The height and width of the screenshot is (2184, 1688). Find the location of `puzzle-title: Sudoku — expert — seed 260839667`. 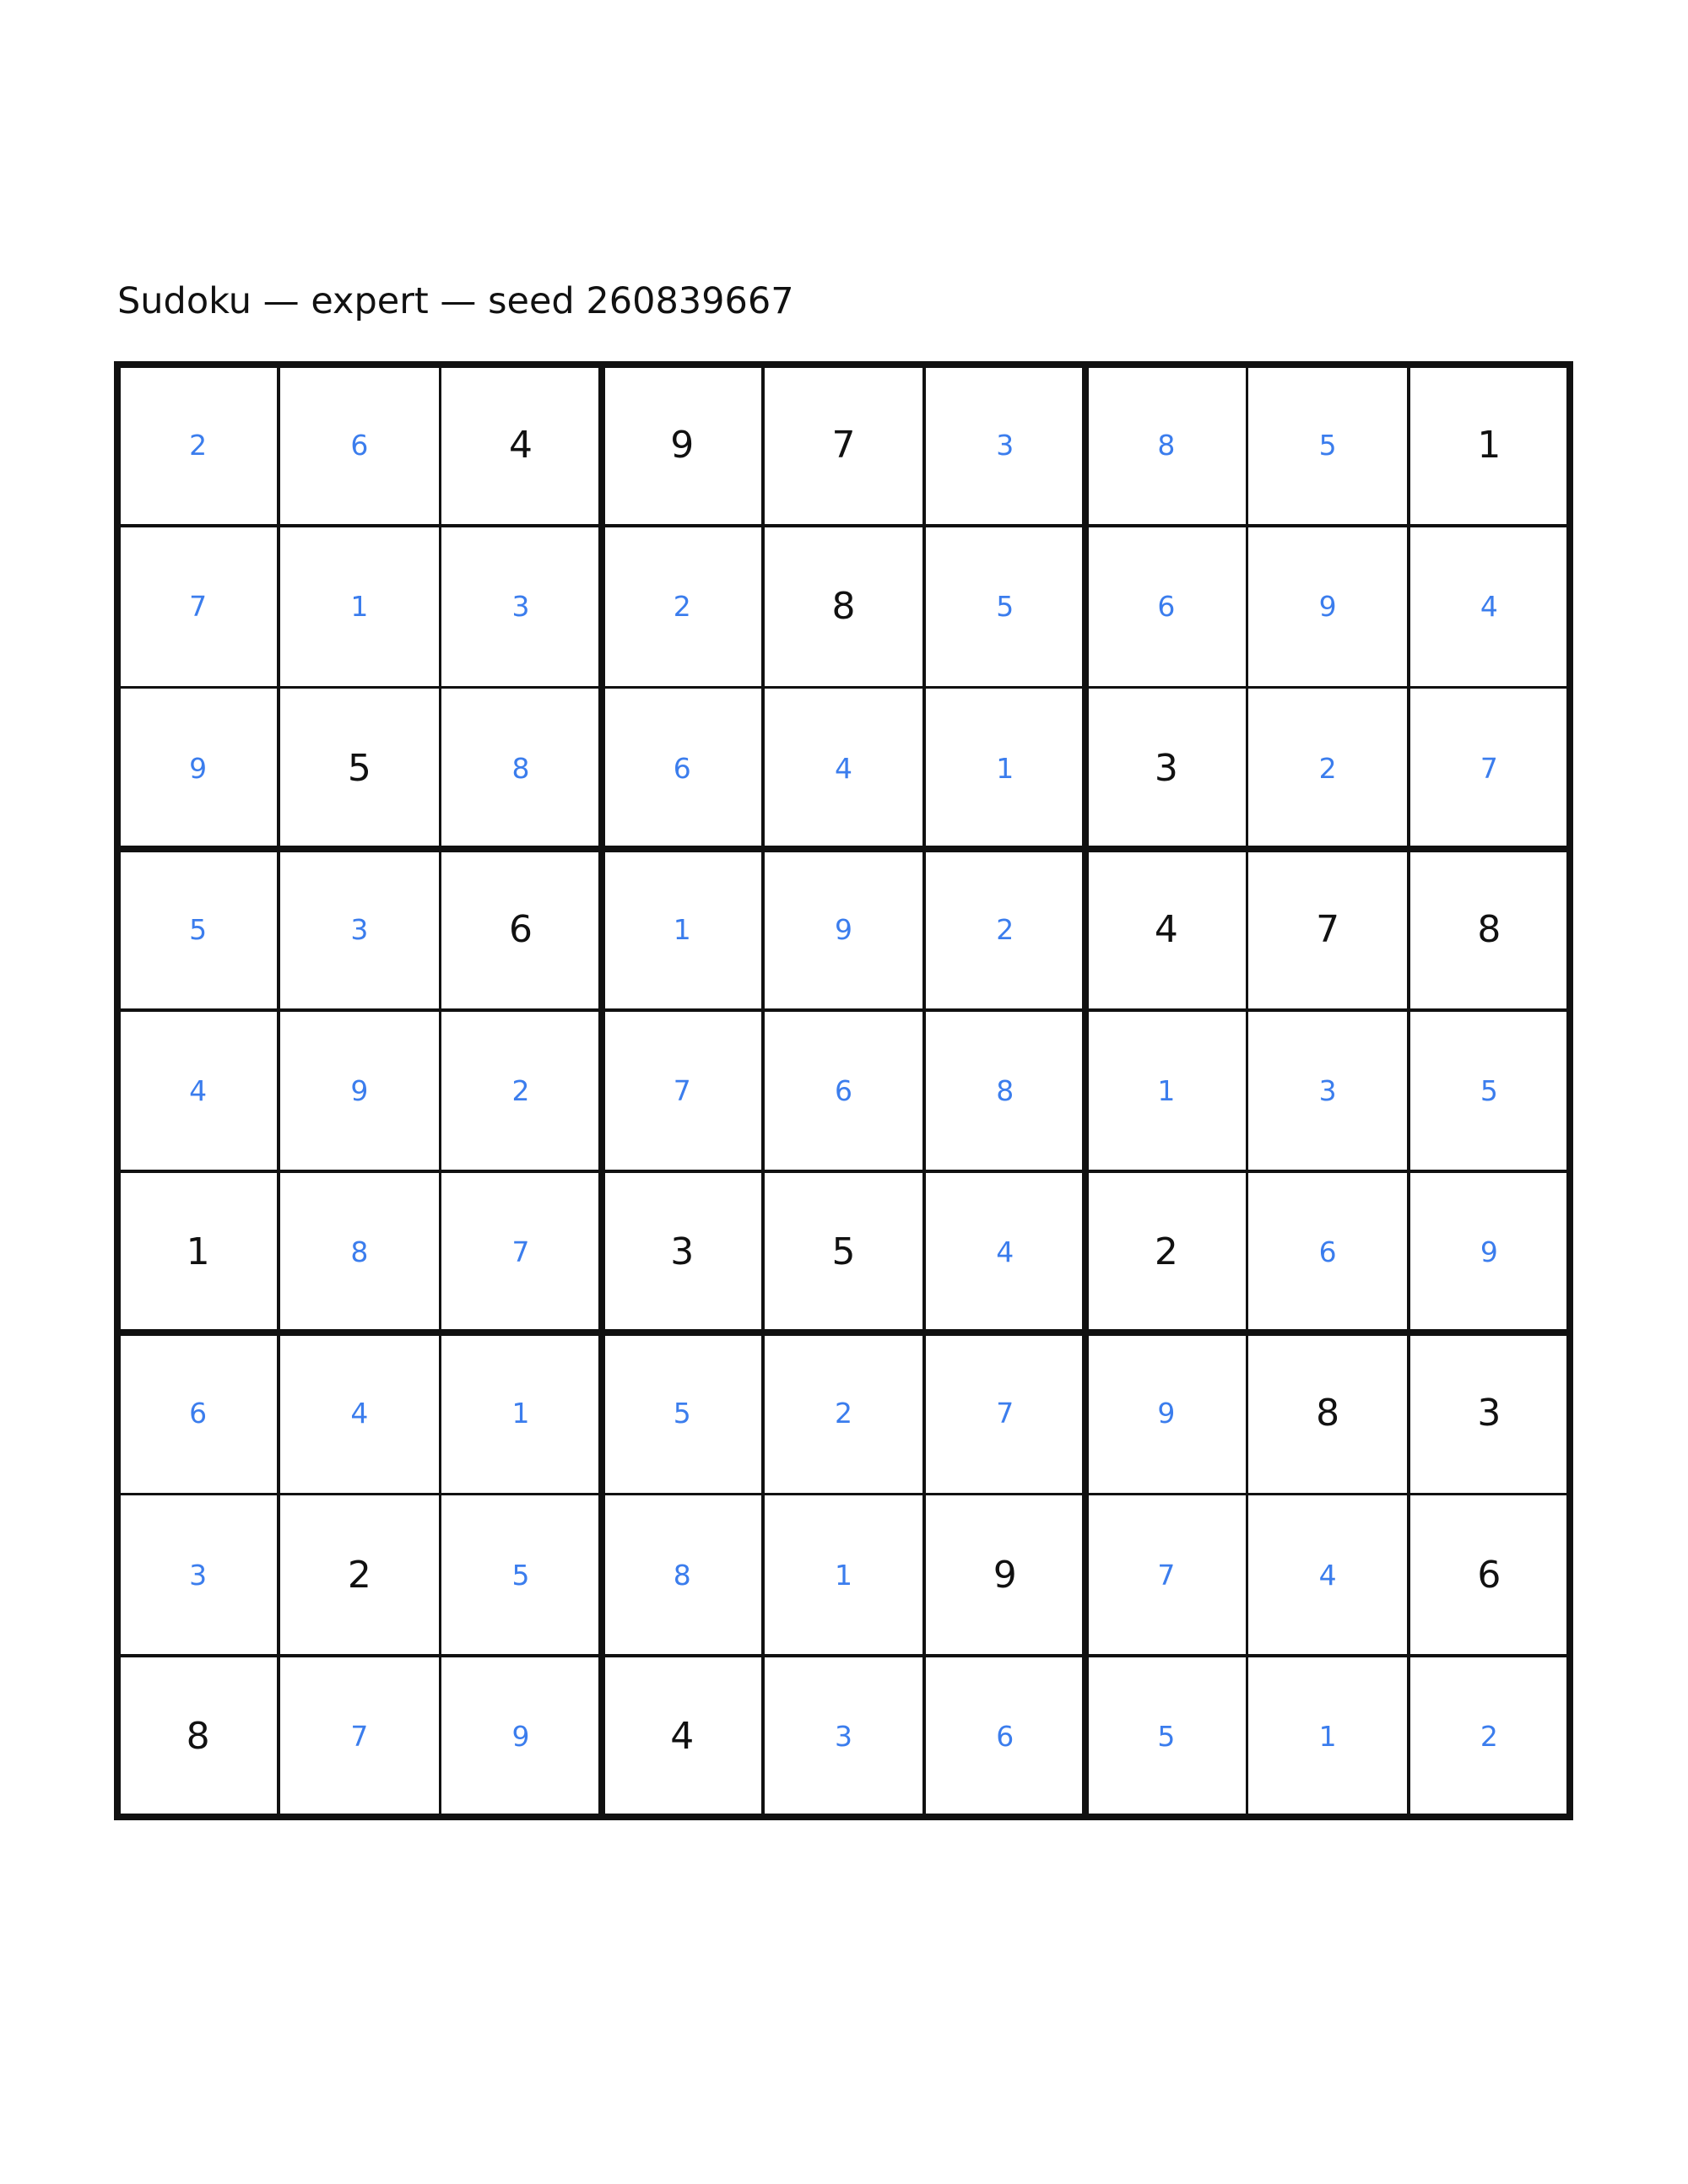

puzzle-title: Sudoku — expert — seed 260839667 is located at coordinates (455, 301).